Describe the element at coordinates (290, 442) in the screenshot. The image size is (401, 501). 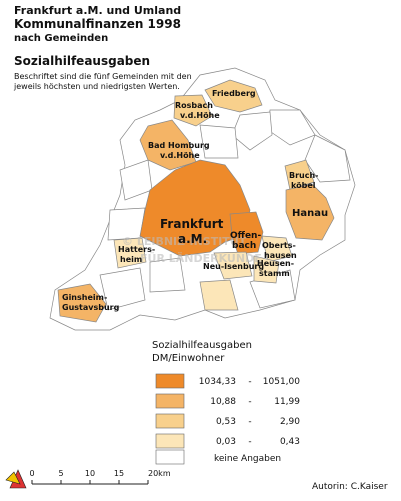
I see `legend-to: 0,43` at that location.